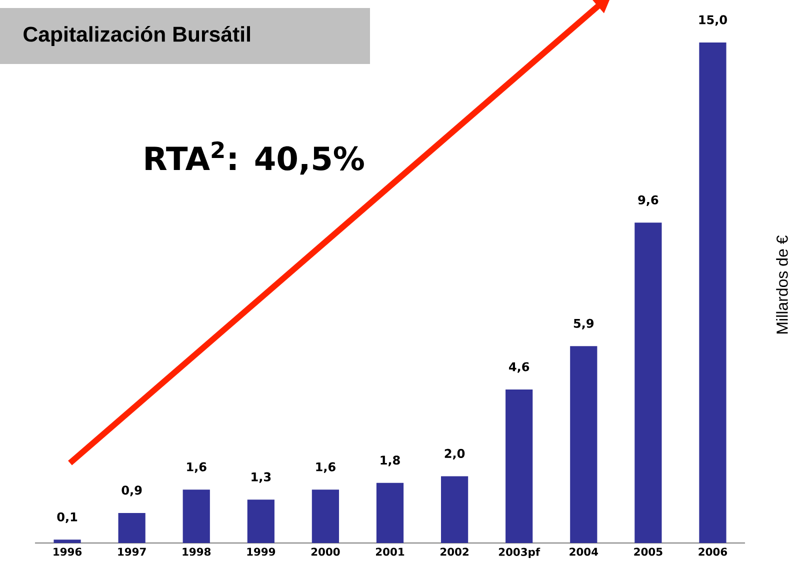  What do you see at coordinates (519, 367) in the screenshot?
I see `data-label: 4,6` at bounding box center [519, 367].